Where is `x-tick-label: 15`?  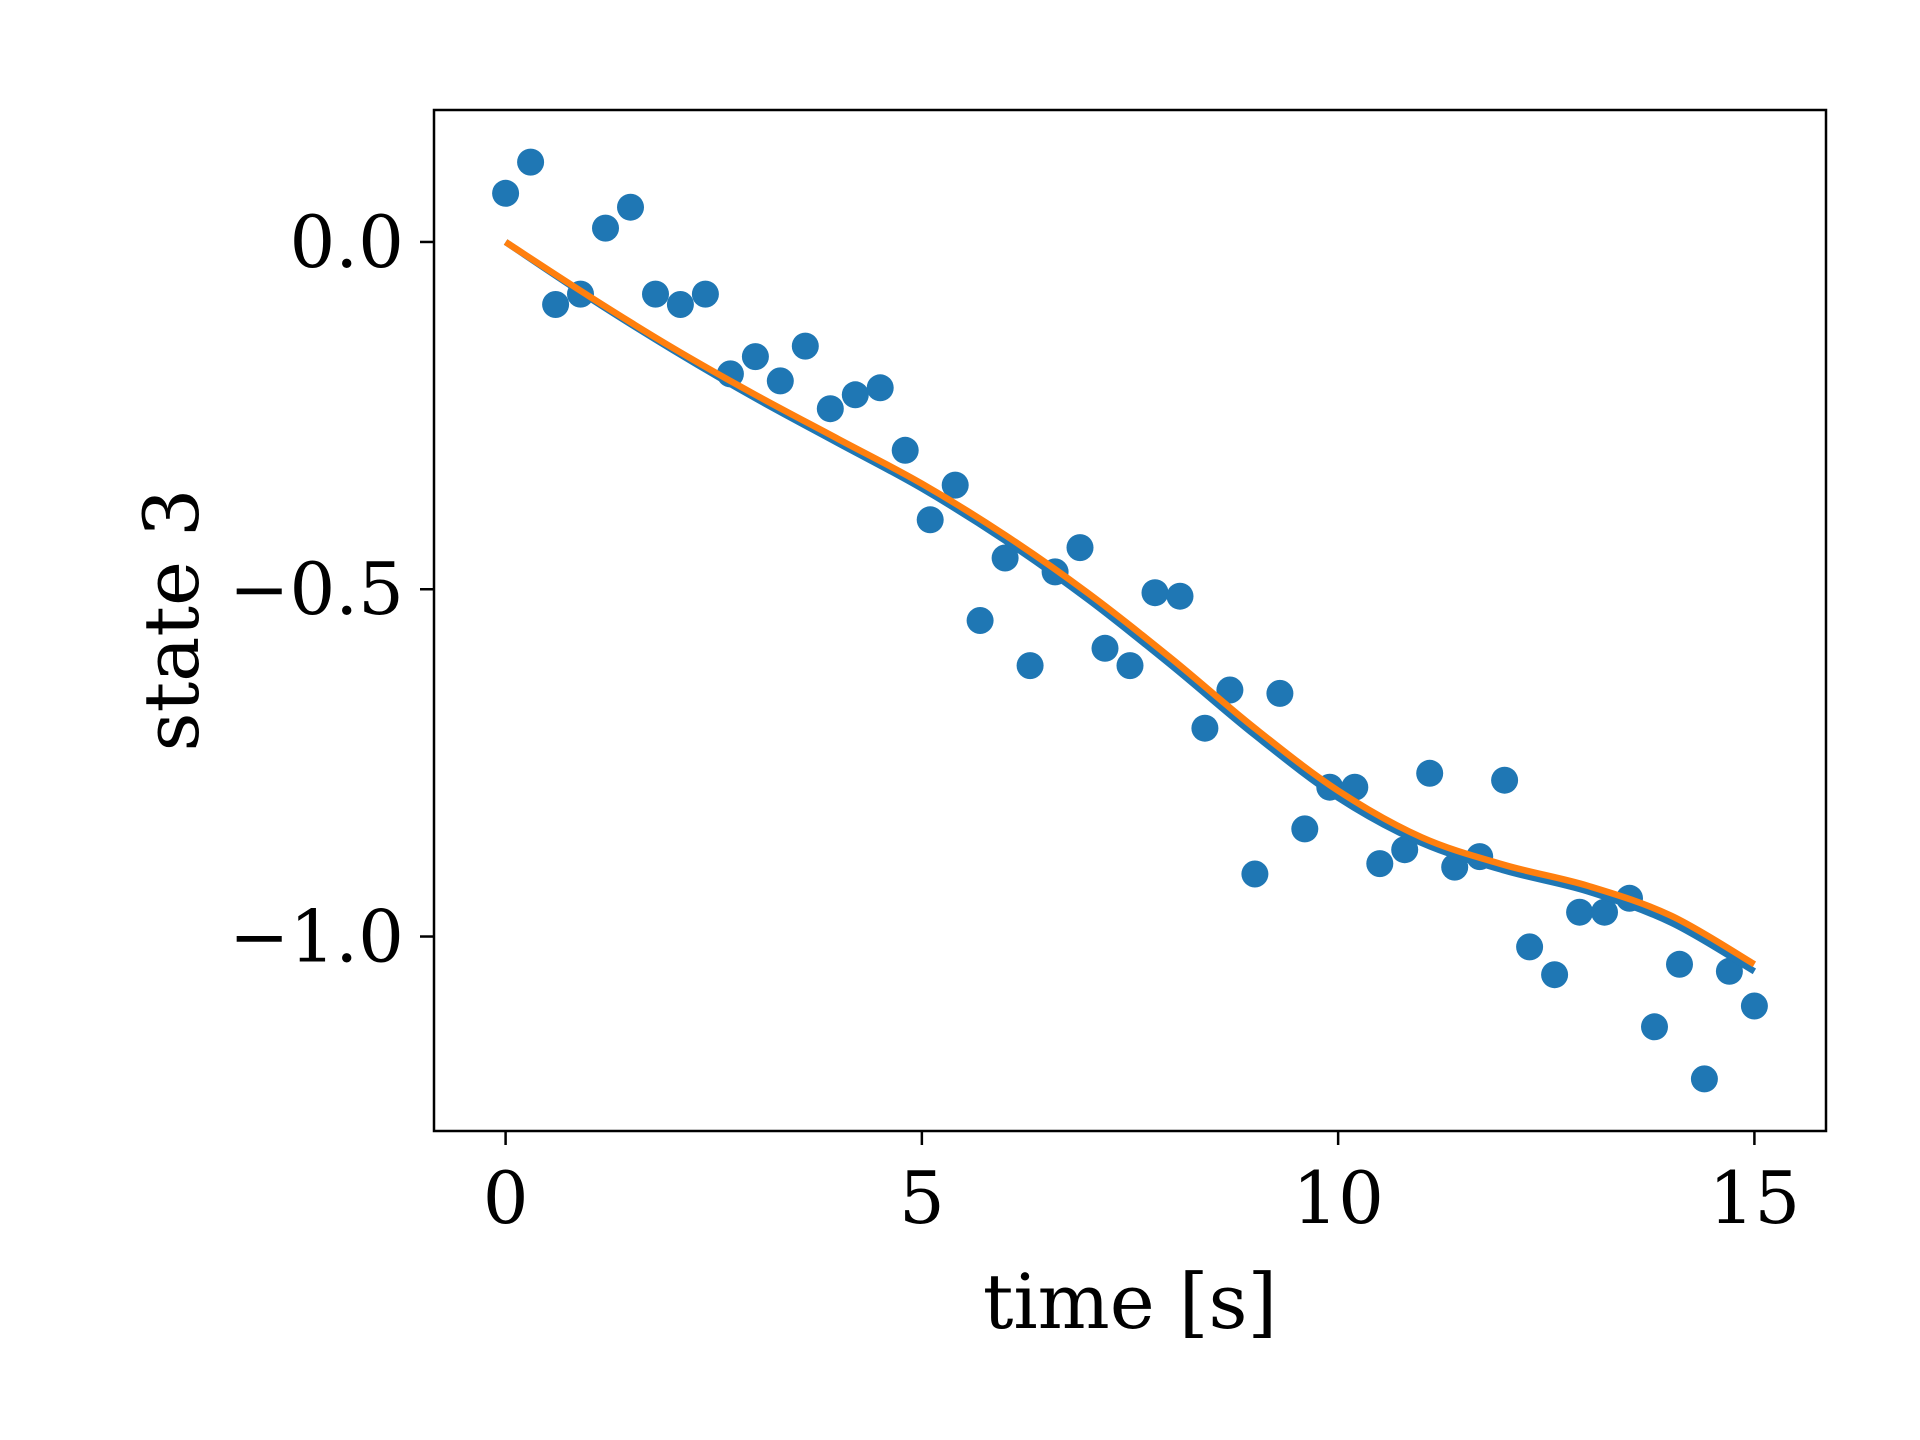 x-tick-label: 15 is located at coordinates (1755, 1198).